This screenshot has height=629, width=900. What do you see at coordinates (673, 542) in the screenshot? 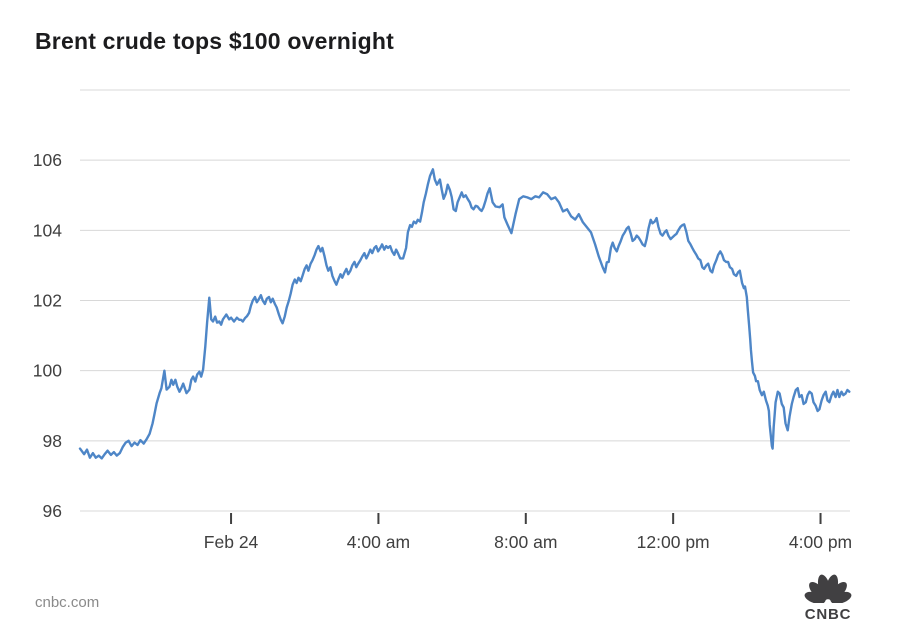
I see `x-axis-label: 12:00 pm` at bounding box center [673, 542].